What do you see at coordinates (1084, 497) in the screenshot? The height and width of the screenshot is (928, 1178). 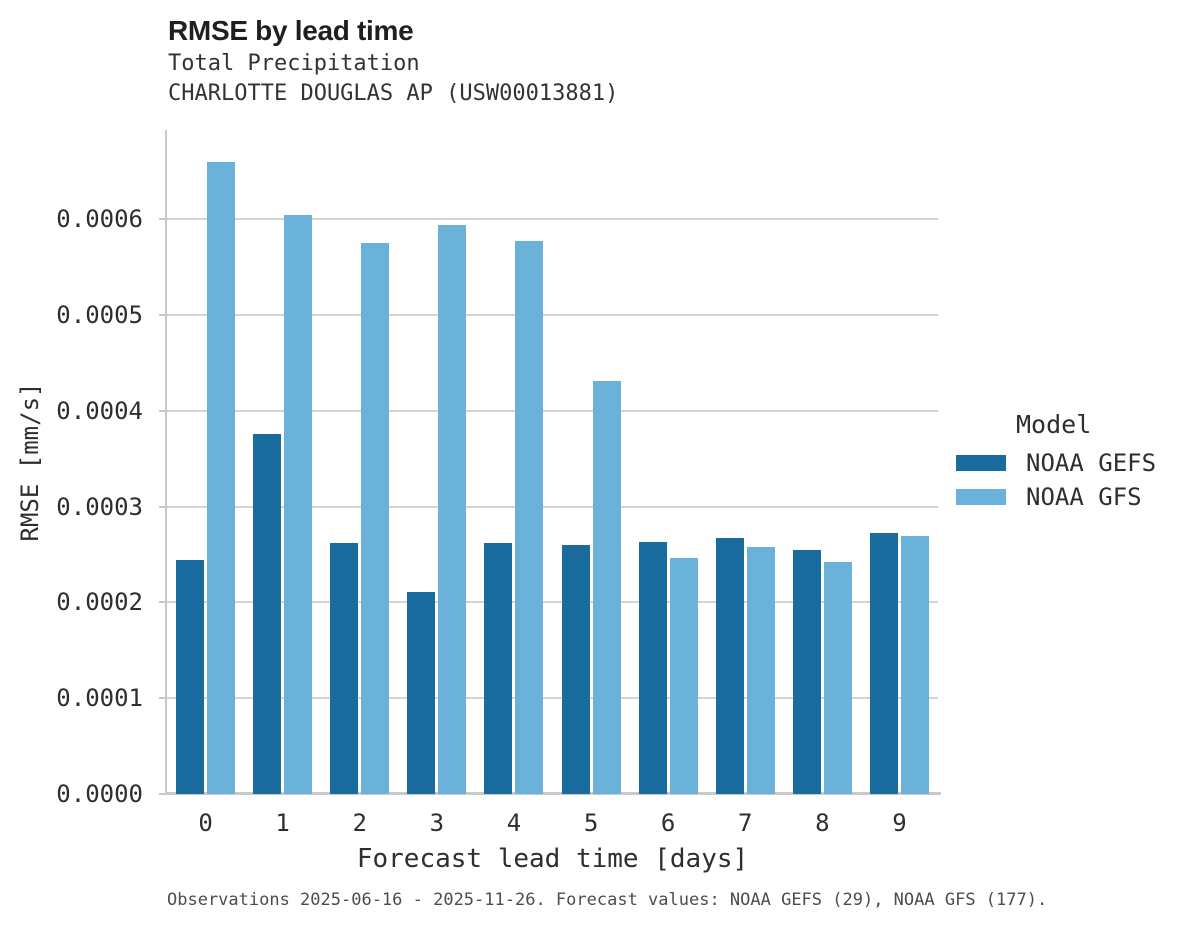 I see `legend-label: NOAA GFS` at bounding box center [1084, 497].